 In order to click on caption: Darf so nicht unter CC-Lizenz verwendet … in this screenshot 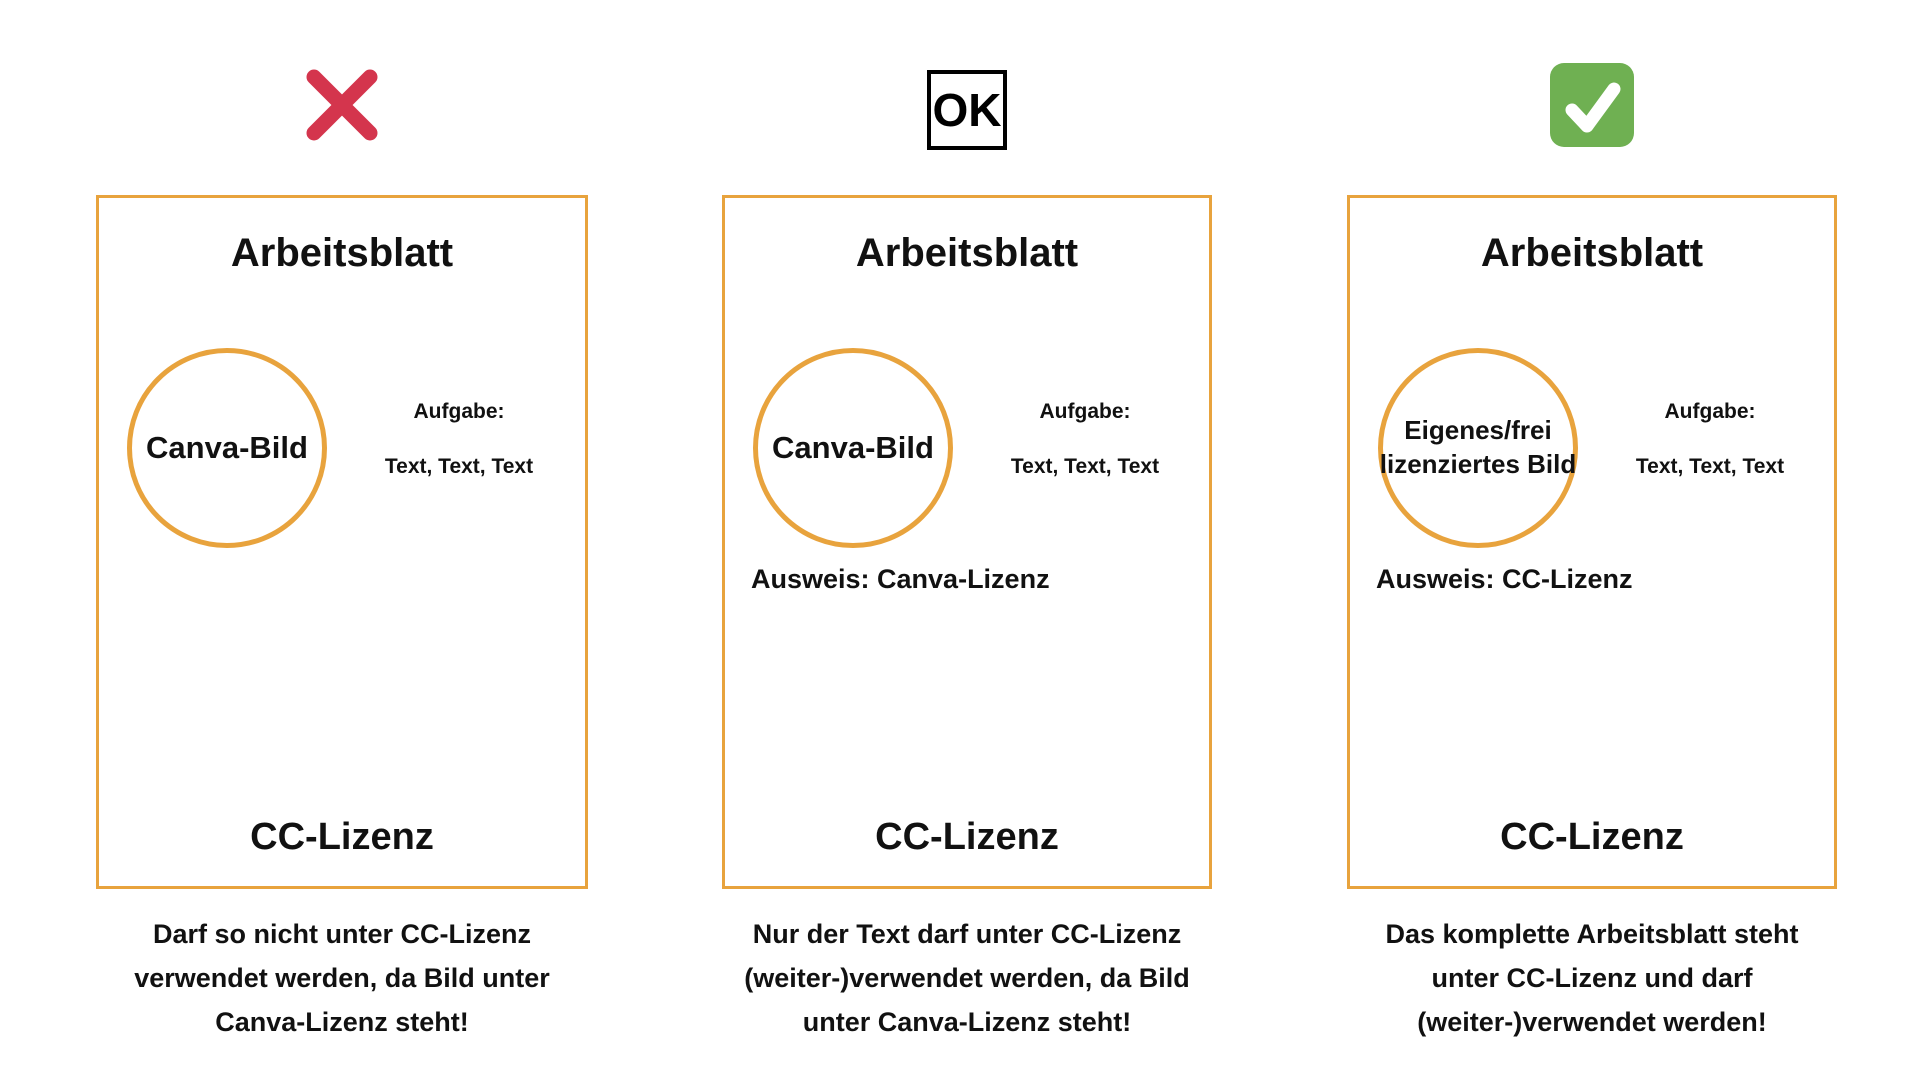, I will do `click(342, 978)`.